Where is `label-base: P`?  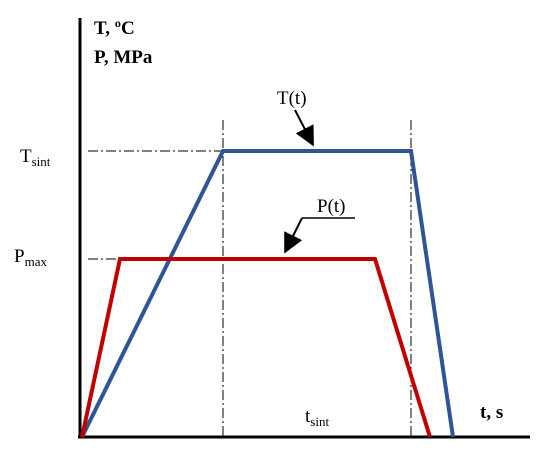
label-base: P is located at coordinates (19, 256).